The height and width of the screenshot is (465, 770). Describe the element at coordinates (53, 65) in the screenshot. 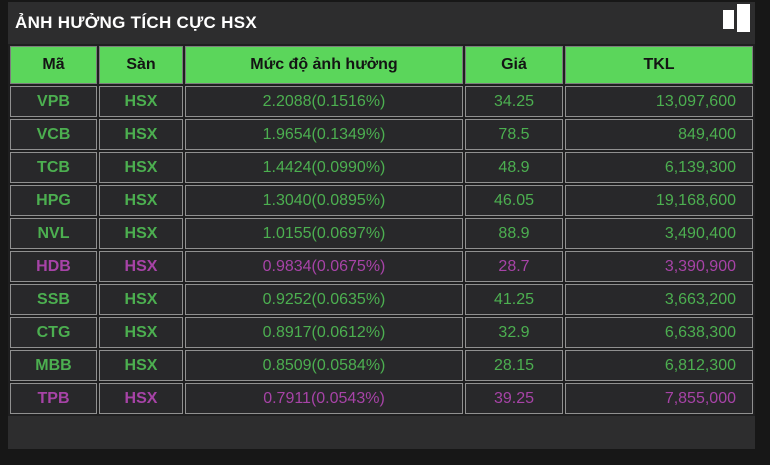

I see `column-header-code: Mã` at that location.